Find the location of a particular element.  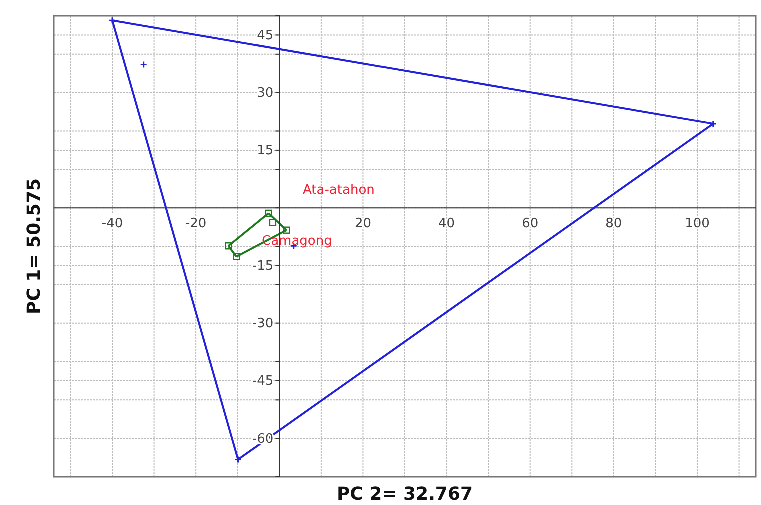

x-tick-label: -40 is located at coordinates (113, 224).